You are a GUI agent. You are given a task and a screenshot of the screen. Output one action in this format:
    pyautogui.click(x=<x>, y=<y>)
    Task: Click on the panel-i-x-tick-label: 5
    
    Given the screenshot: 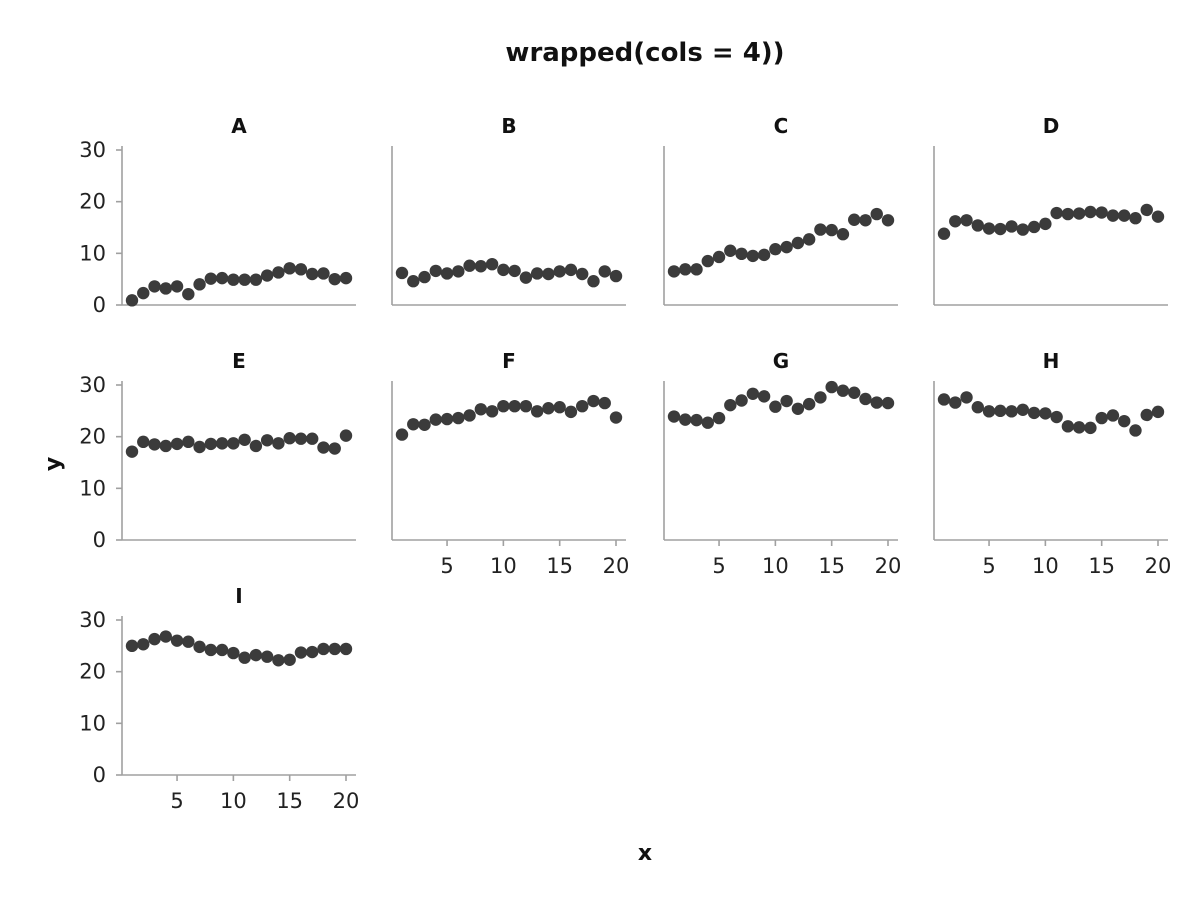 What is the action you would take?
    pyautogui.click(x=176, y=801)
    